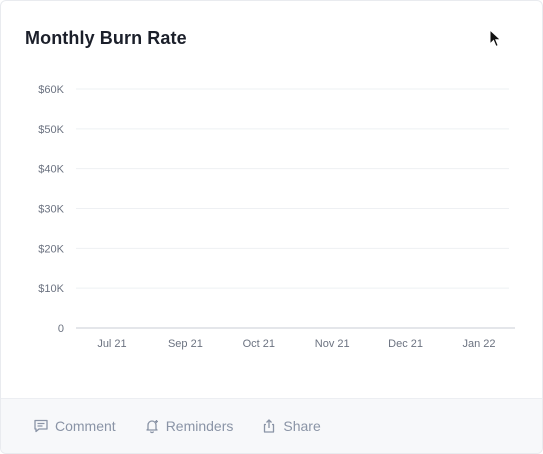  What do you see at coordinates (51, 210) in the screenshot?
I see `y-tick-label: $30K` at bounding box center [51, 210].